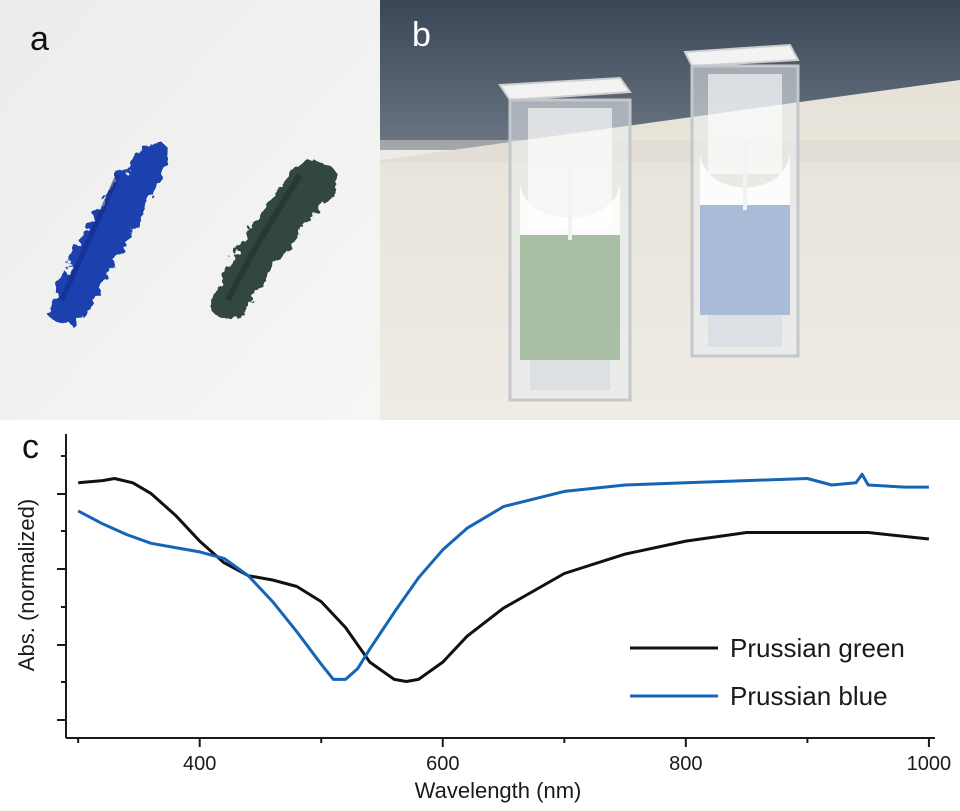 The height and width of the screenshot is (811, 960). What do you see at coordinates (26, 585) in the screenshot?
I see `y-axis-title: Abs. (normalized)` at bounding box center [26, 585].